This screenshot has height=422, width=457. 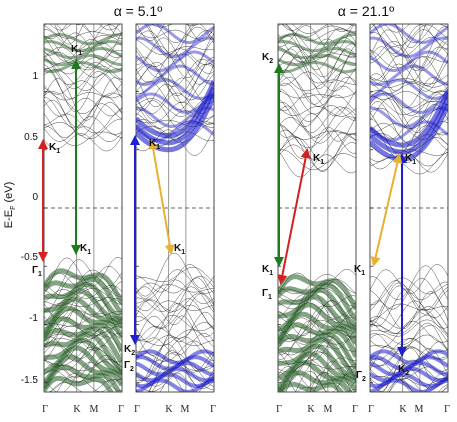 I want to click on label-gamma2-left: Γ2, so click(x=129, y=366).